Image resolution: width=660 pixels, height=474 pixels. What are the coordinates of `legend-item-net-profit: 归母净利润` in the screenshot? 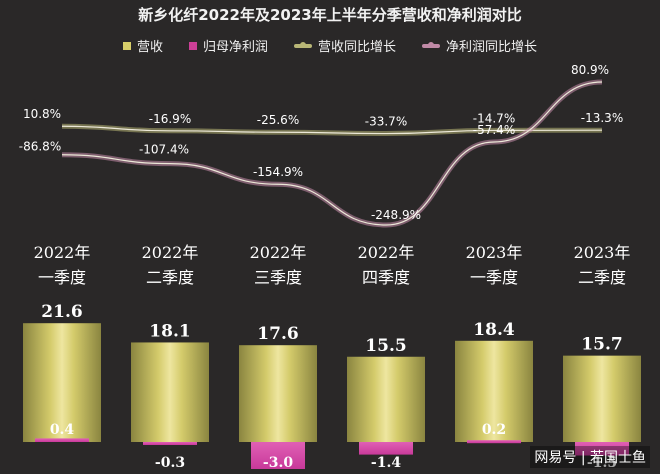 It's located at (228, 45).